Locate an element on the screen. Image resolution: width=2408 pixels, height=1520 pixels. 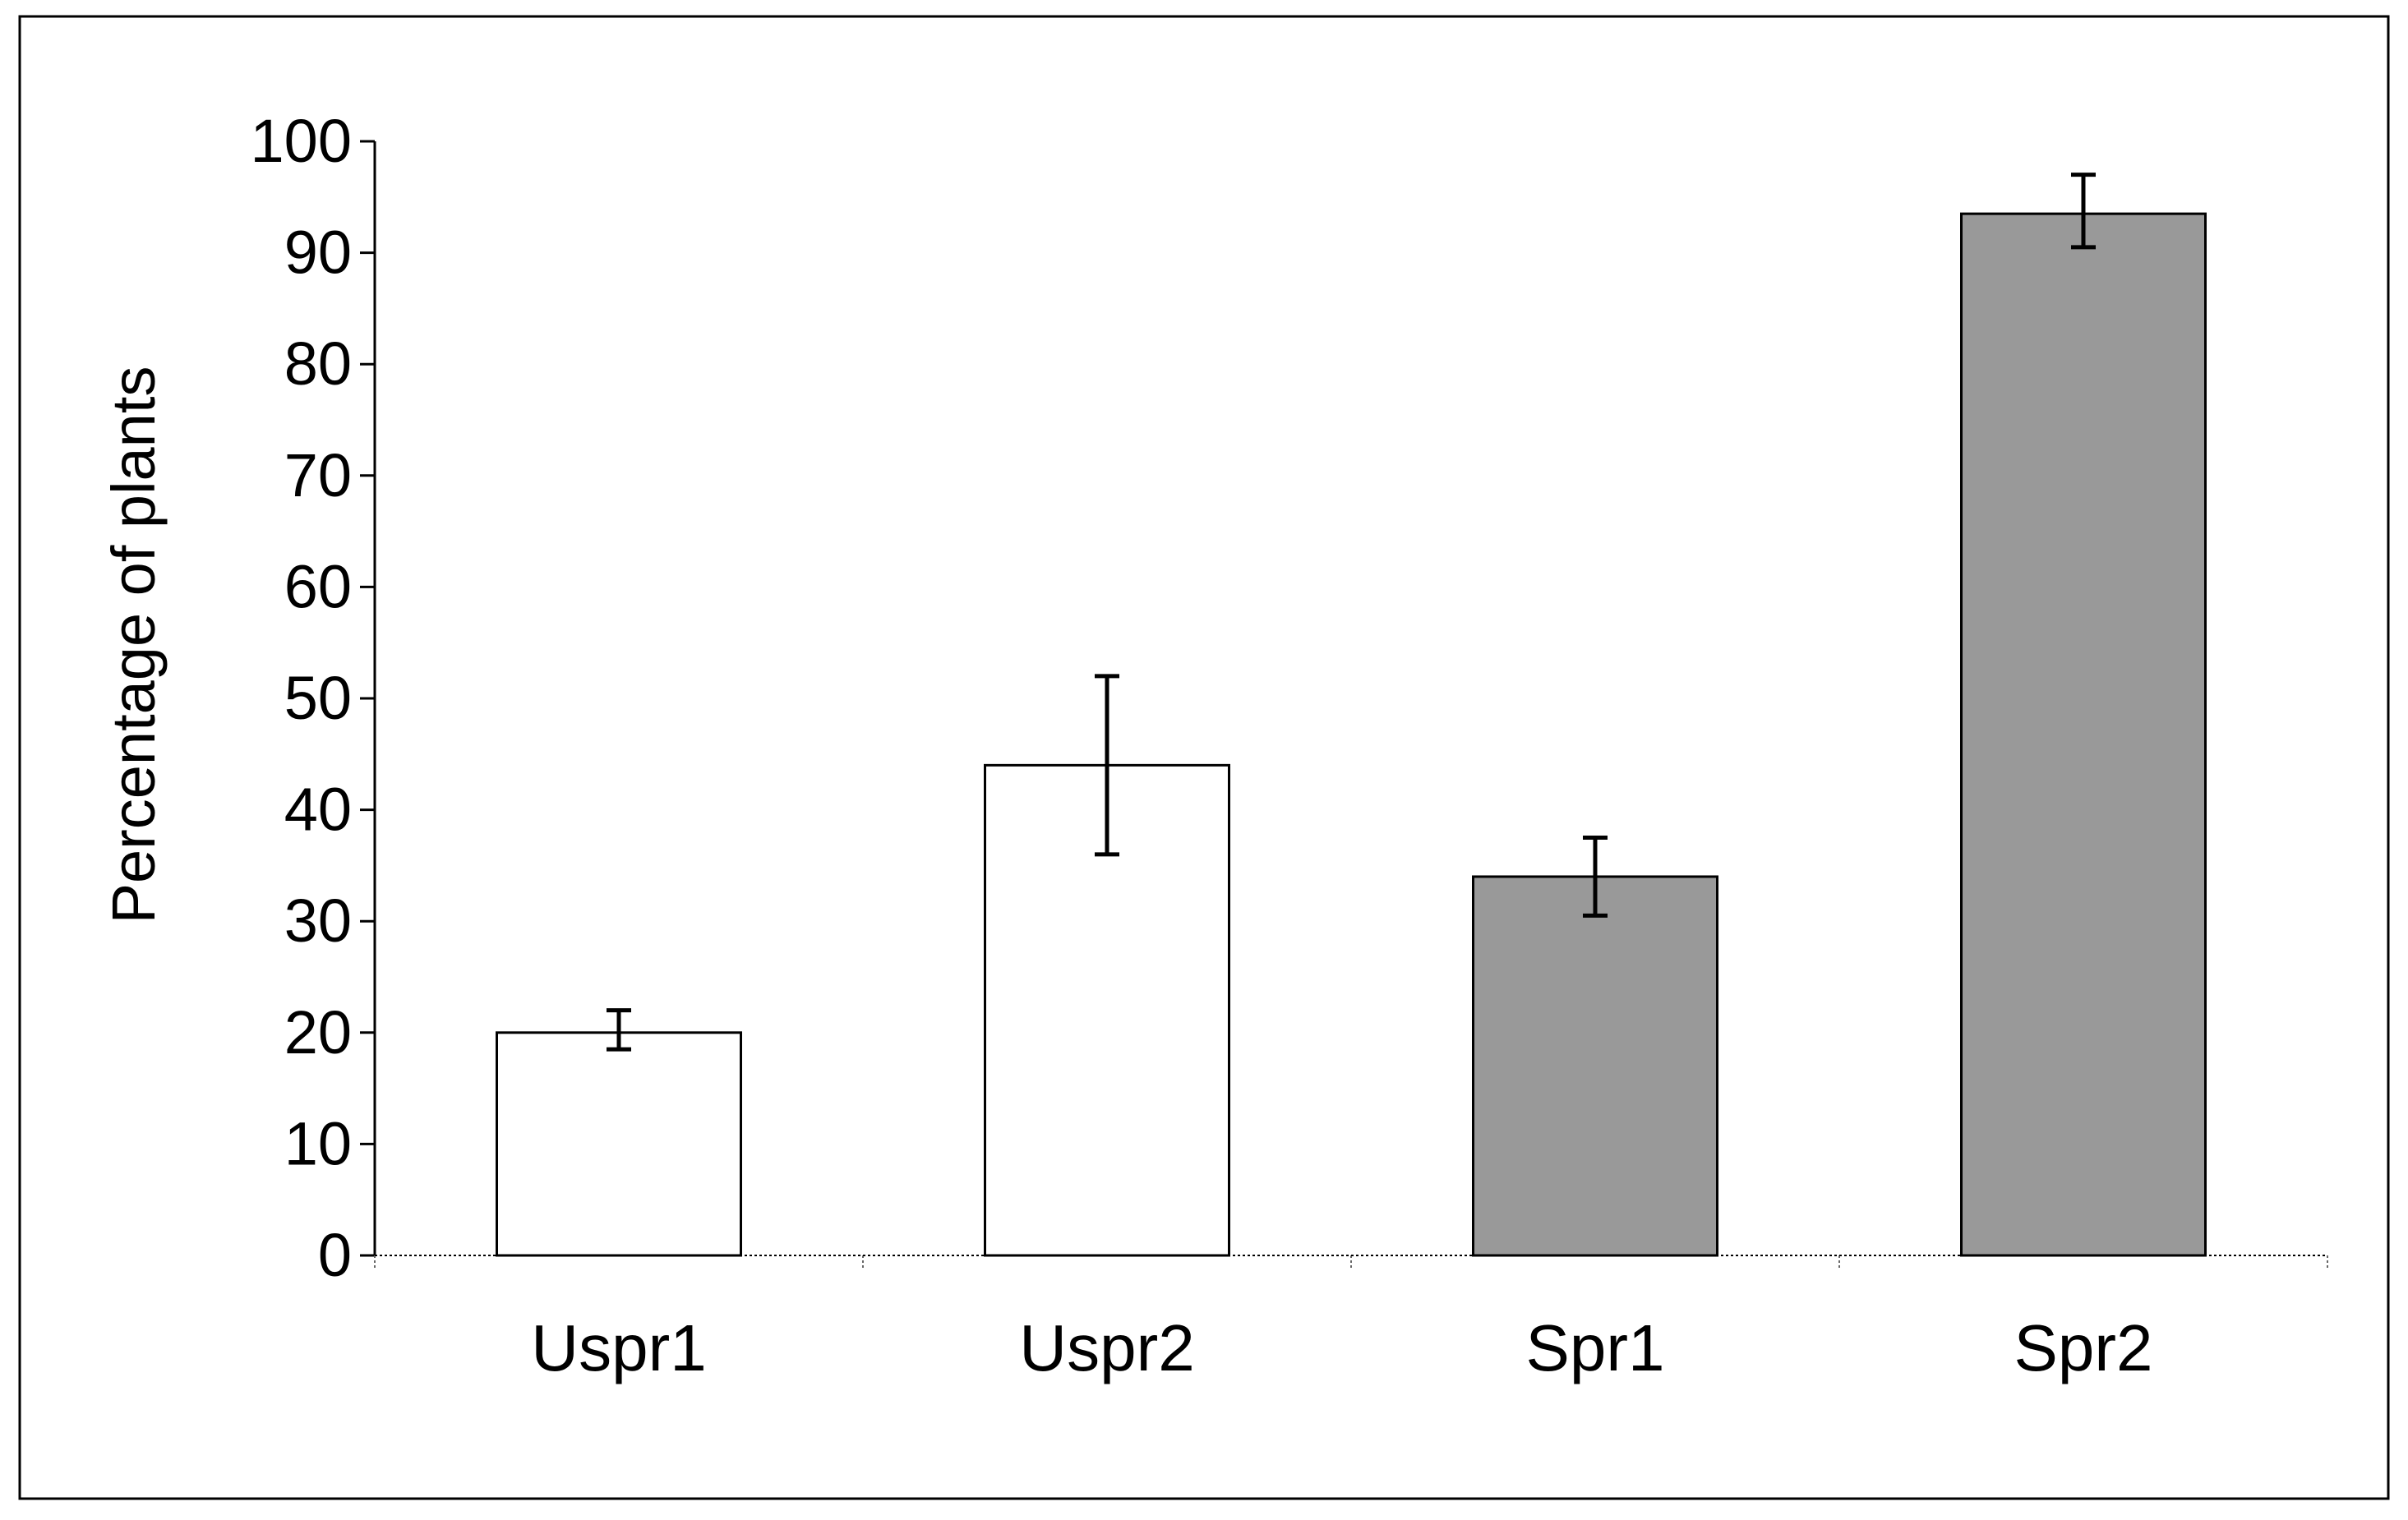
bar-uspr1 is located at coordinates (619, 1144).